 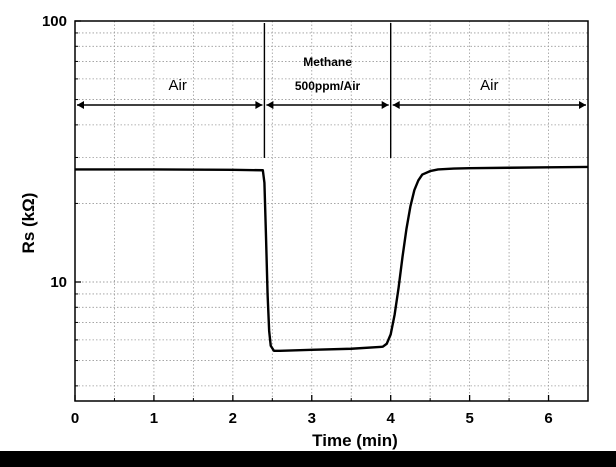 What do you see at coordinates (259, 105) in the screenshot?
I see `phase-air-1-arrow-head-right` at bounding box center [259, 105].